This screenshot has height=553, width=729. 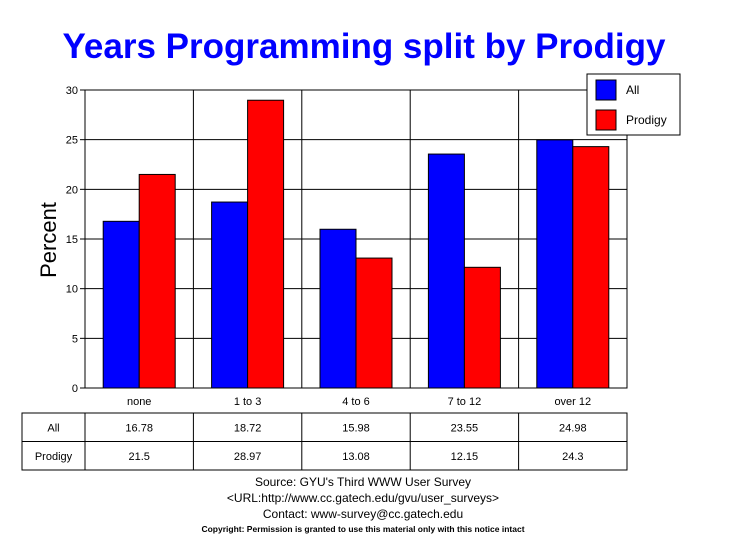 What do you see at coordinates (465, 428) in the screenshot?
I see `table-cell: 23.55` at bounding box center [465, 428].